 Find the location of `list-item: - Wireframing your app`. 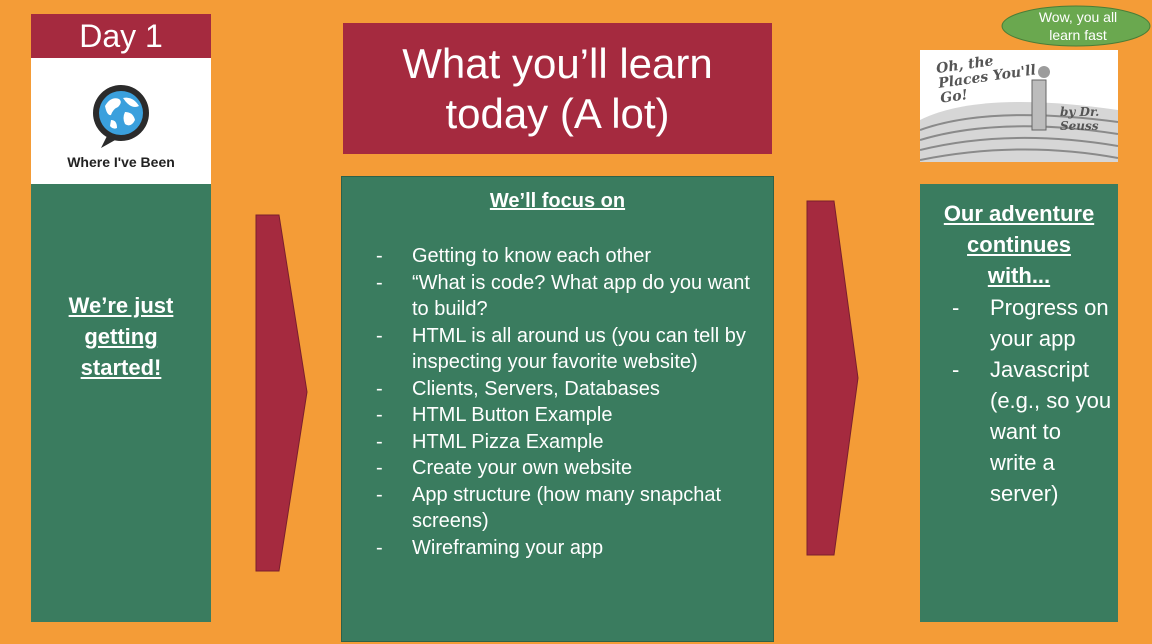

list-item: - Wireframing your app is located at coordinates (571, 548).